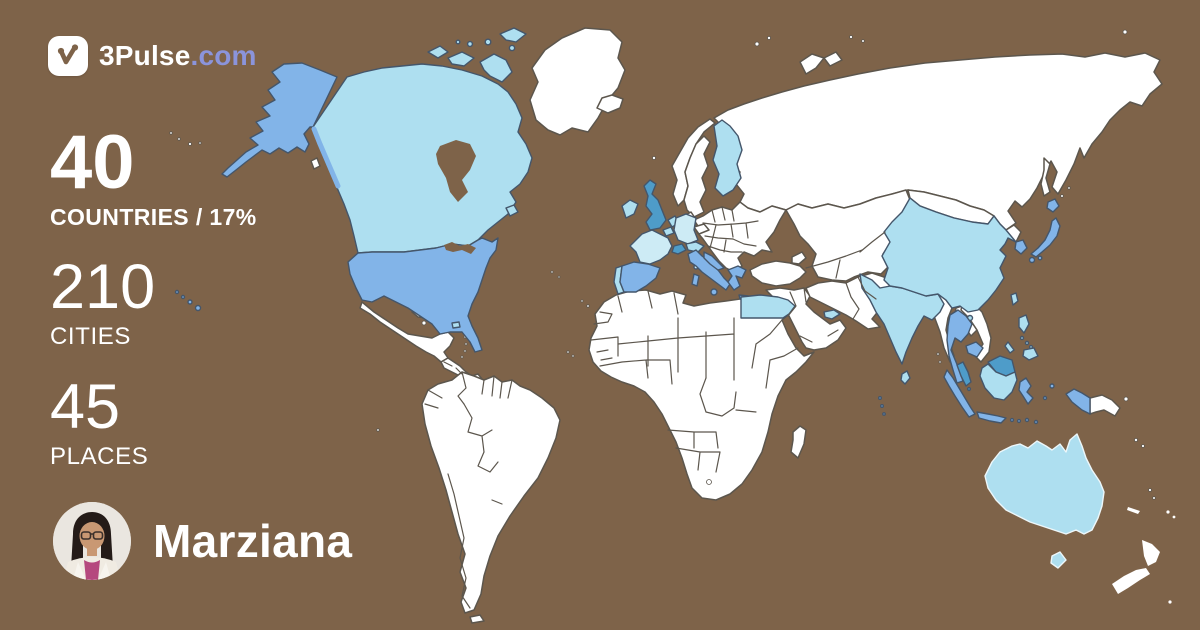 The image size is (1200, 630). I want to click on indonesia-flores, so click(1036, 422).